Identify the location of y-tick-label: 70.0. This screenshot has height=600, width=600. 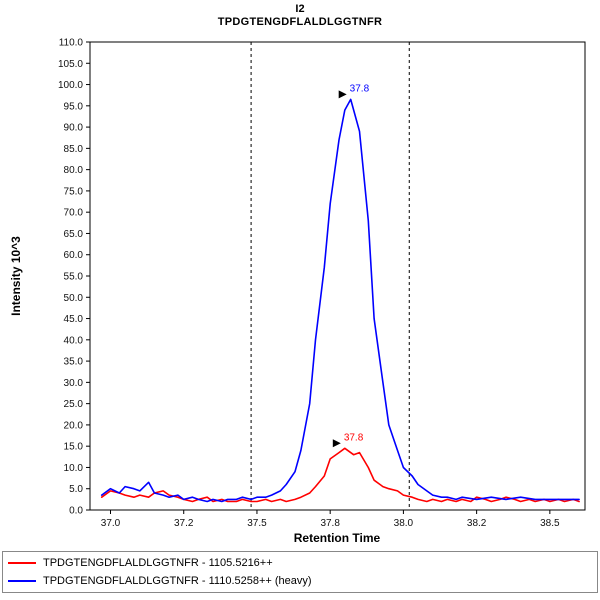
(74, 213).